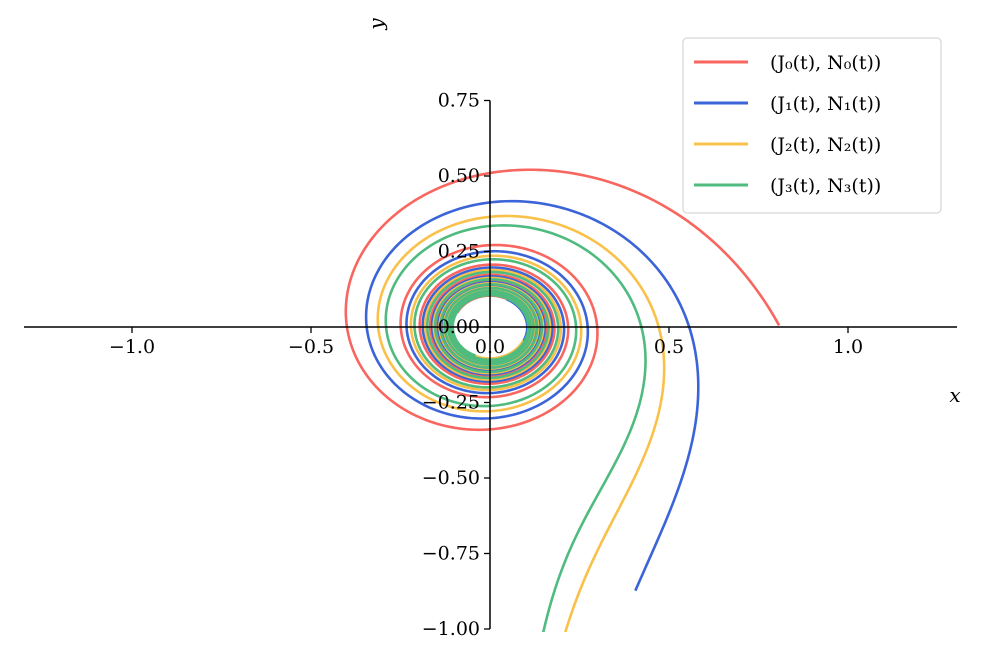 Image resolution: width=981 pixels, height=659 pixels. What do you see at coordinates (451, 554) in the screenshot?
I see `y-tick-label: −0.75` at bounding box center [451, 554].